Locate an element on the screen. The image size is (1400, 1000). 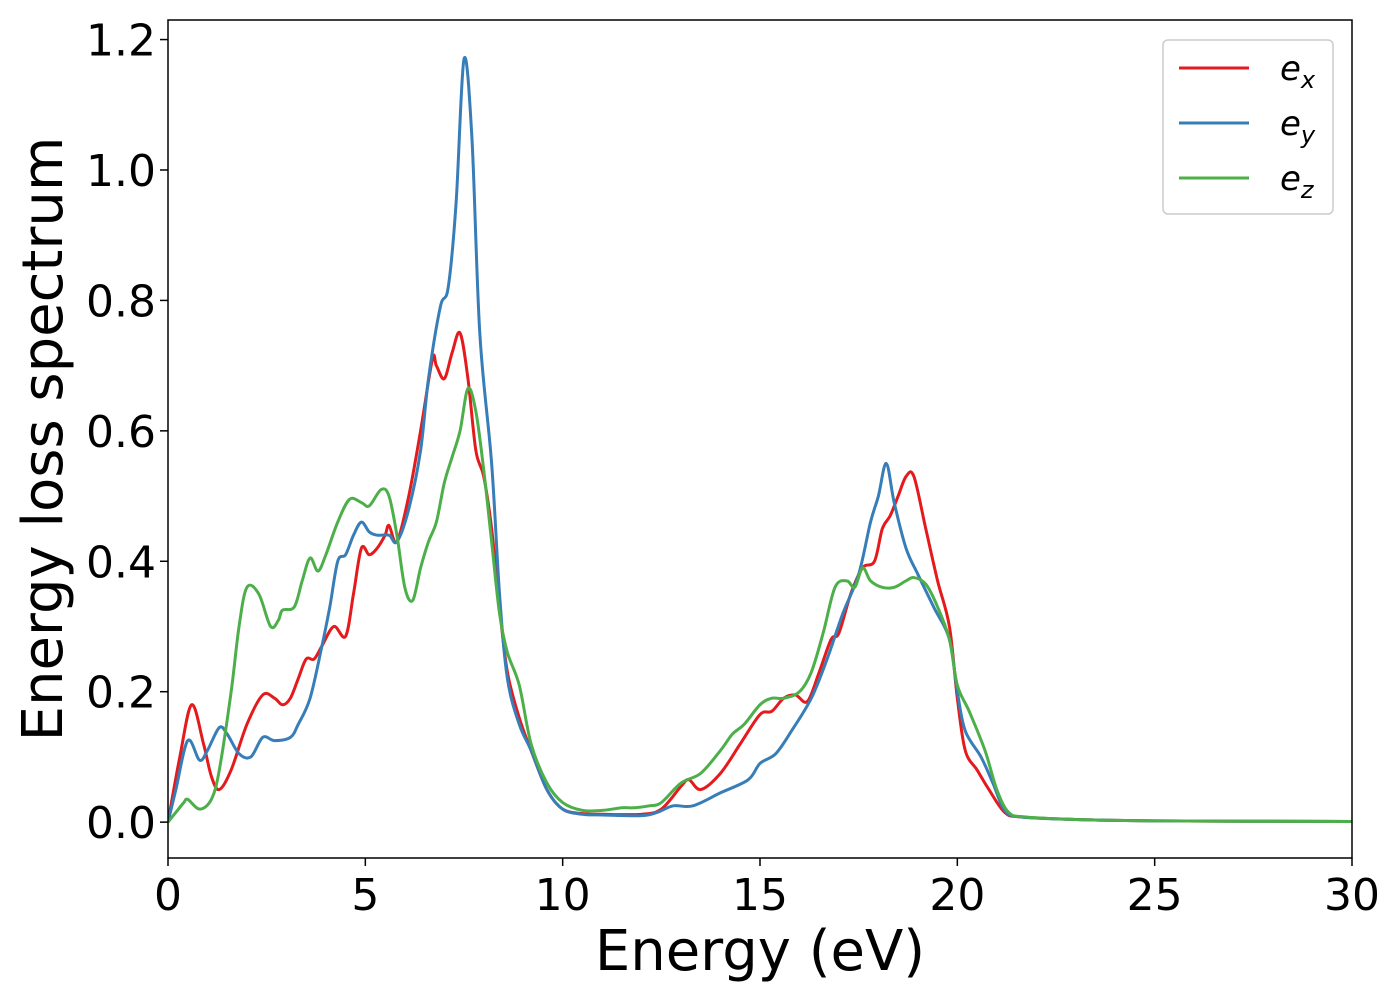
legend-box is located at coordinates (1248, 127).